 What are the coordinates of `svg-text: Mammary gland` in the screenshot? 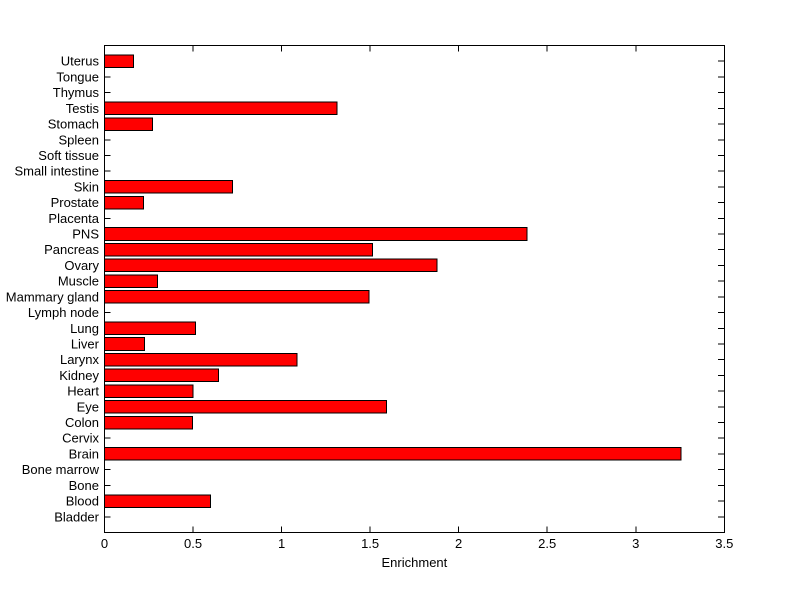 It's located at (52, 296).